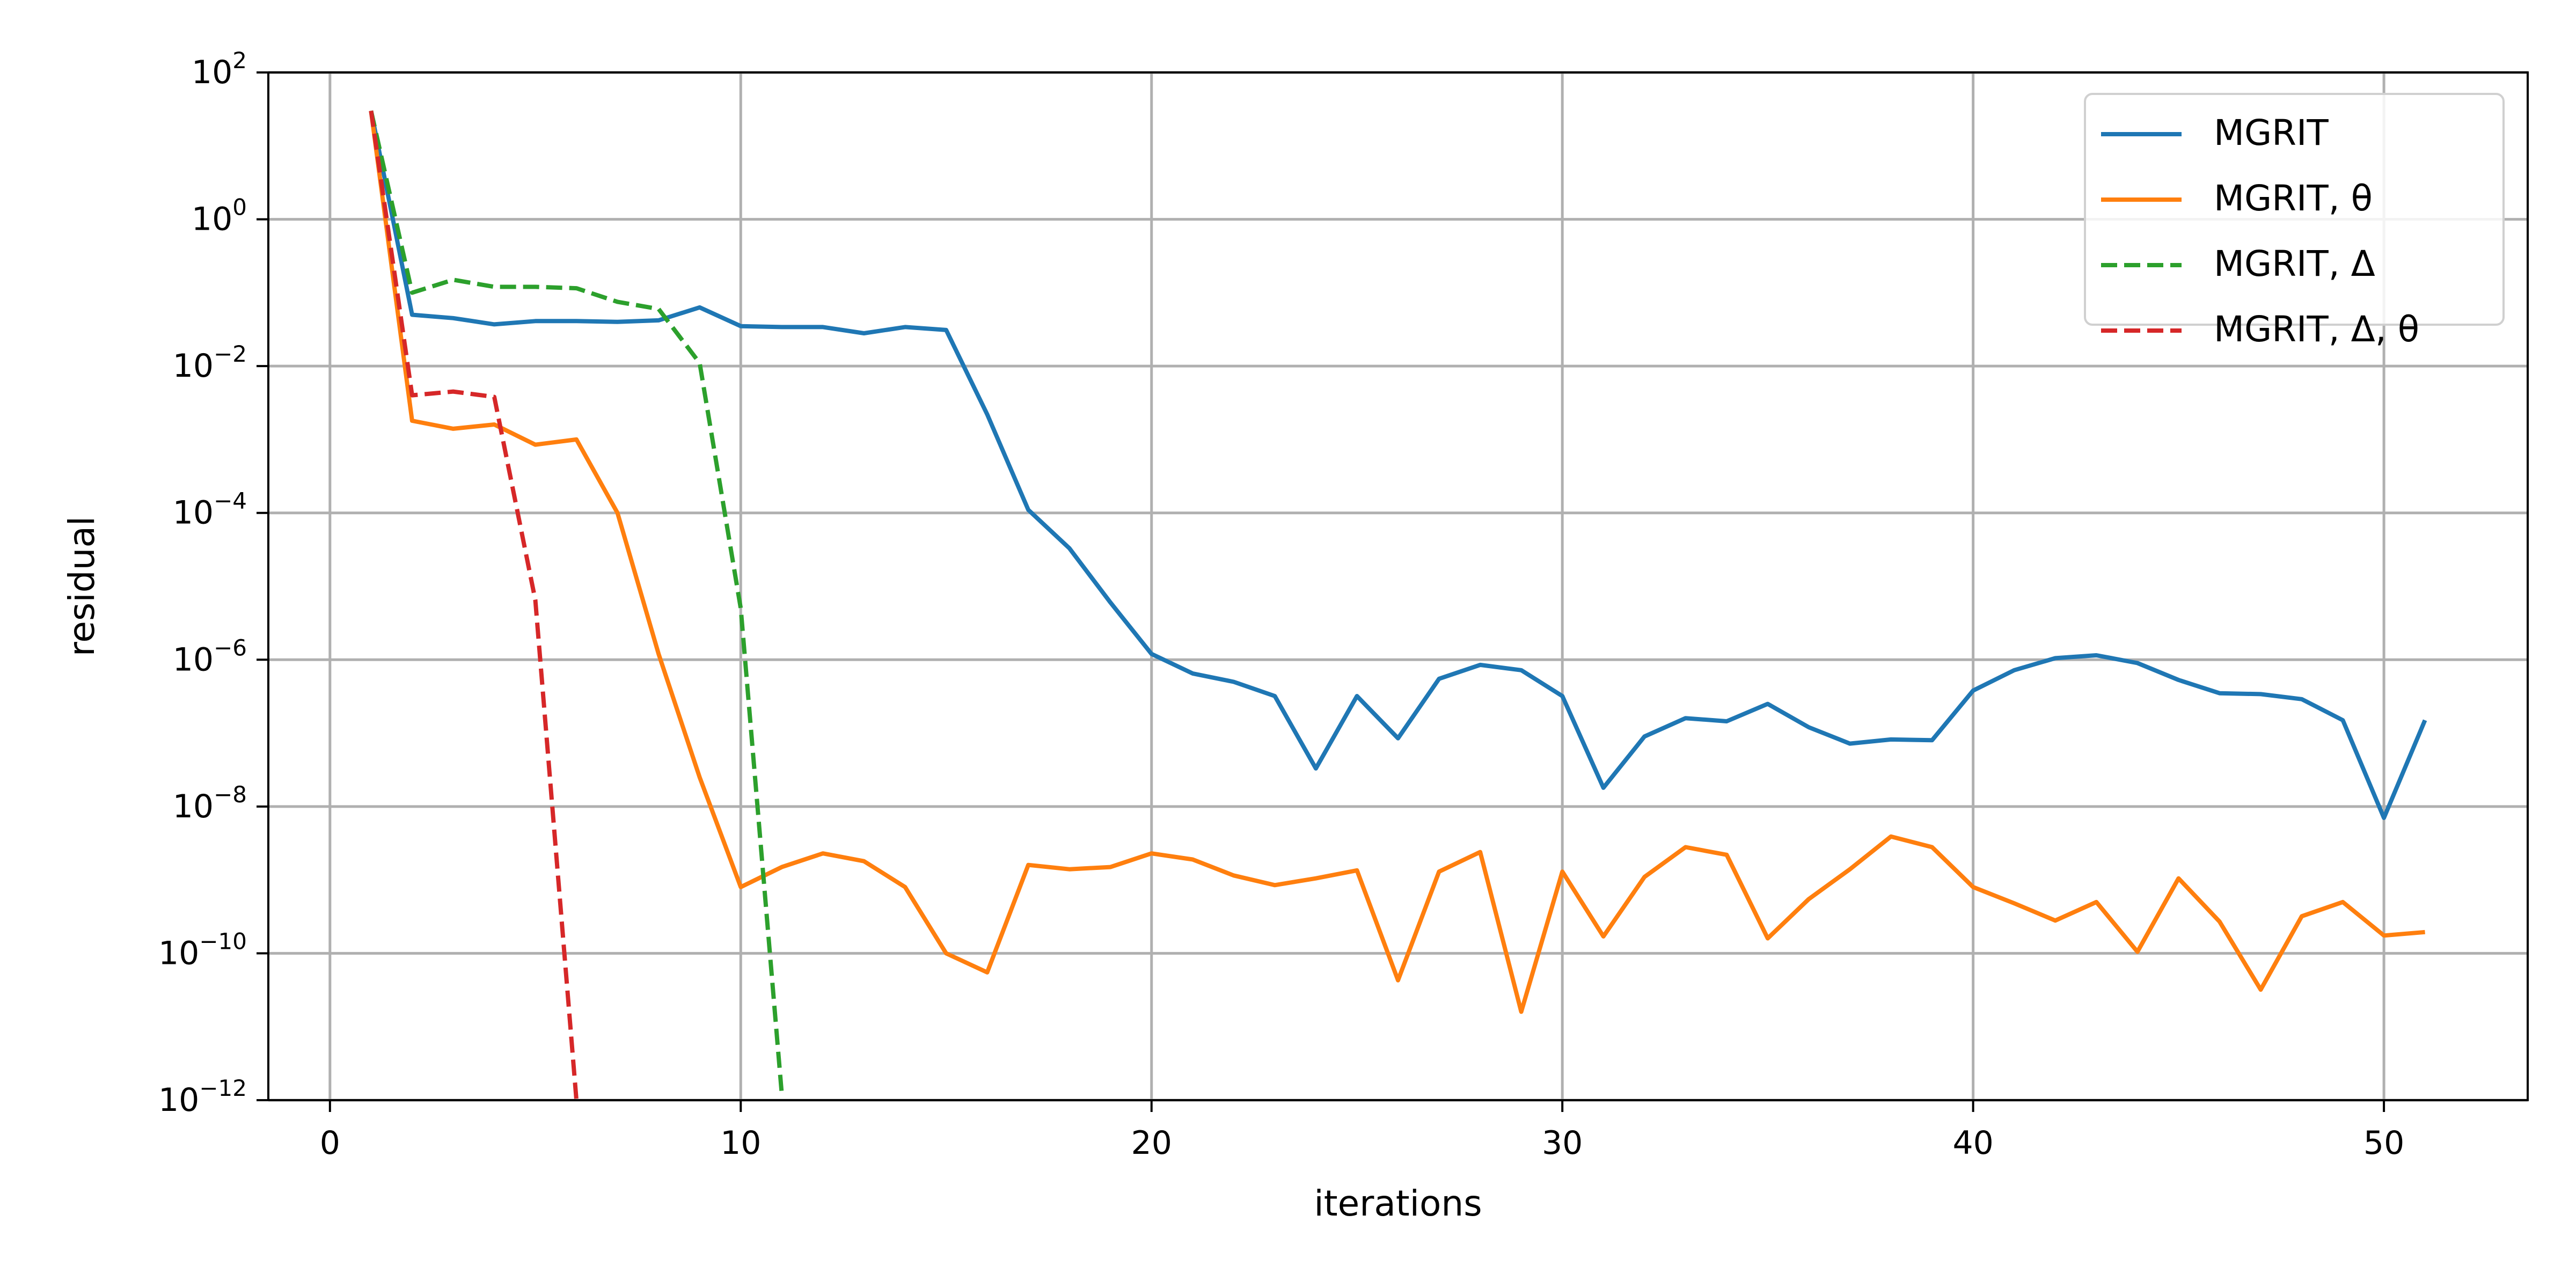  What do you see at coordinates (1151, 1143) in the screenshot?
I see `x-tick-label: 20` at bounding box center [1151, 1143].